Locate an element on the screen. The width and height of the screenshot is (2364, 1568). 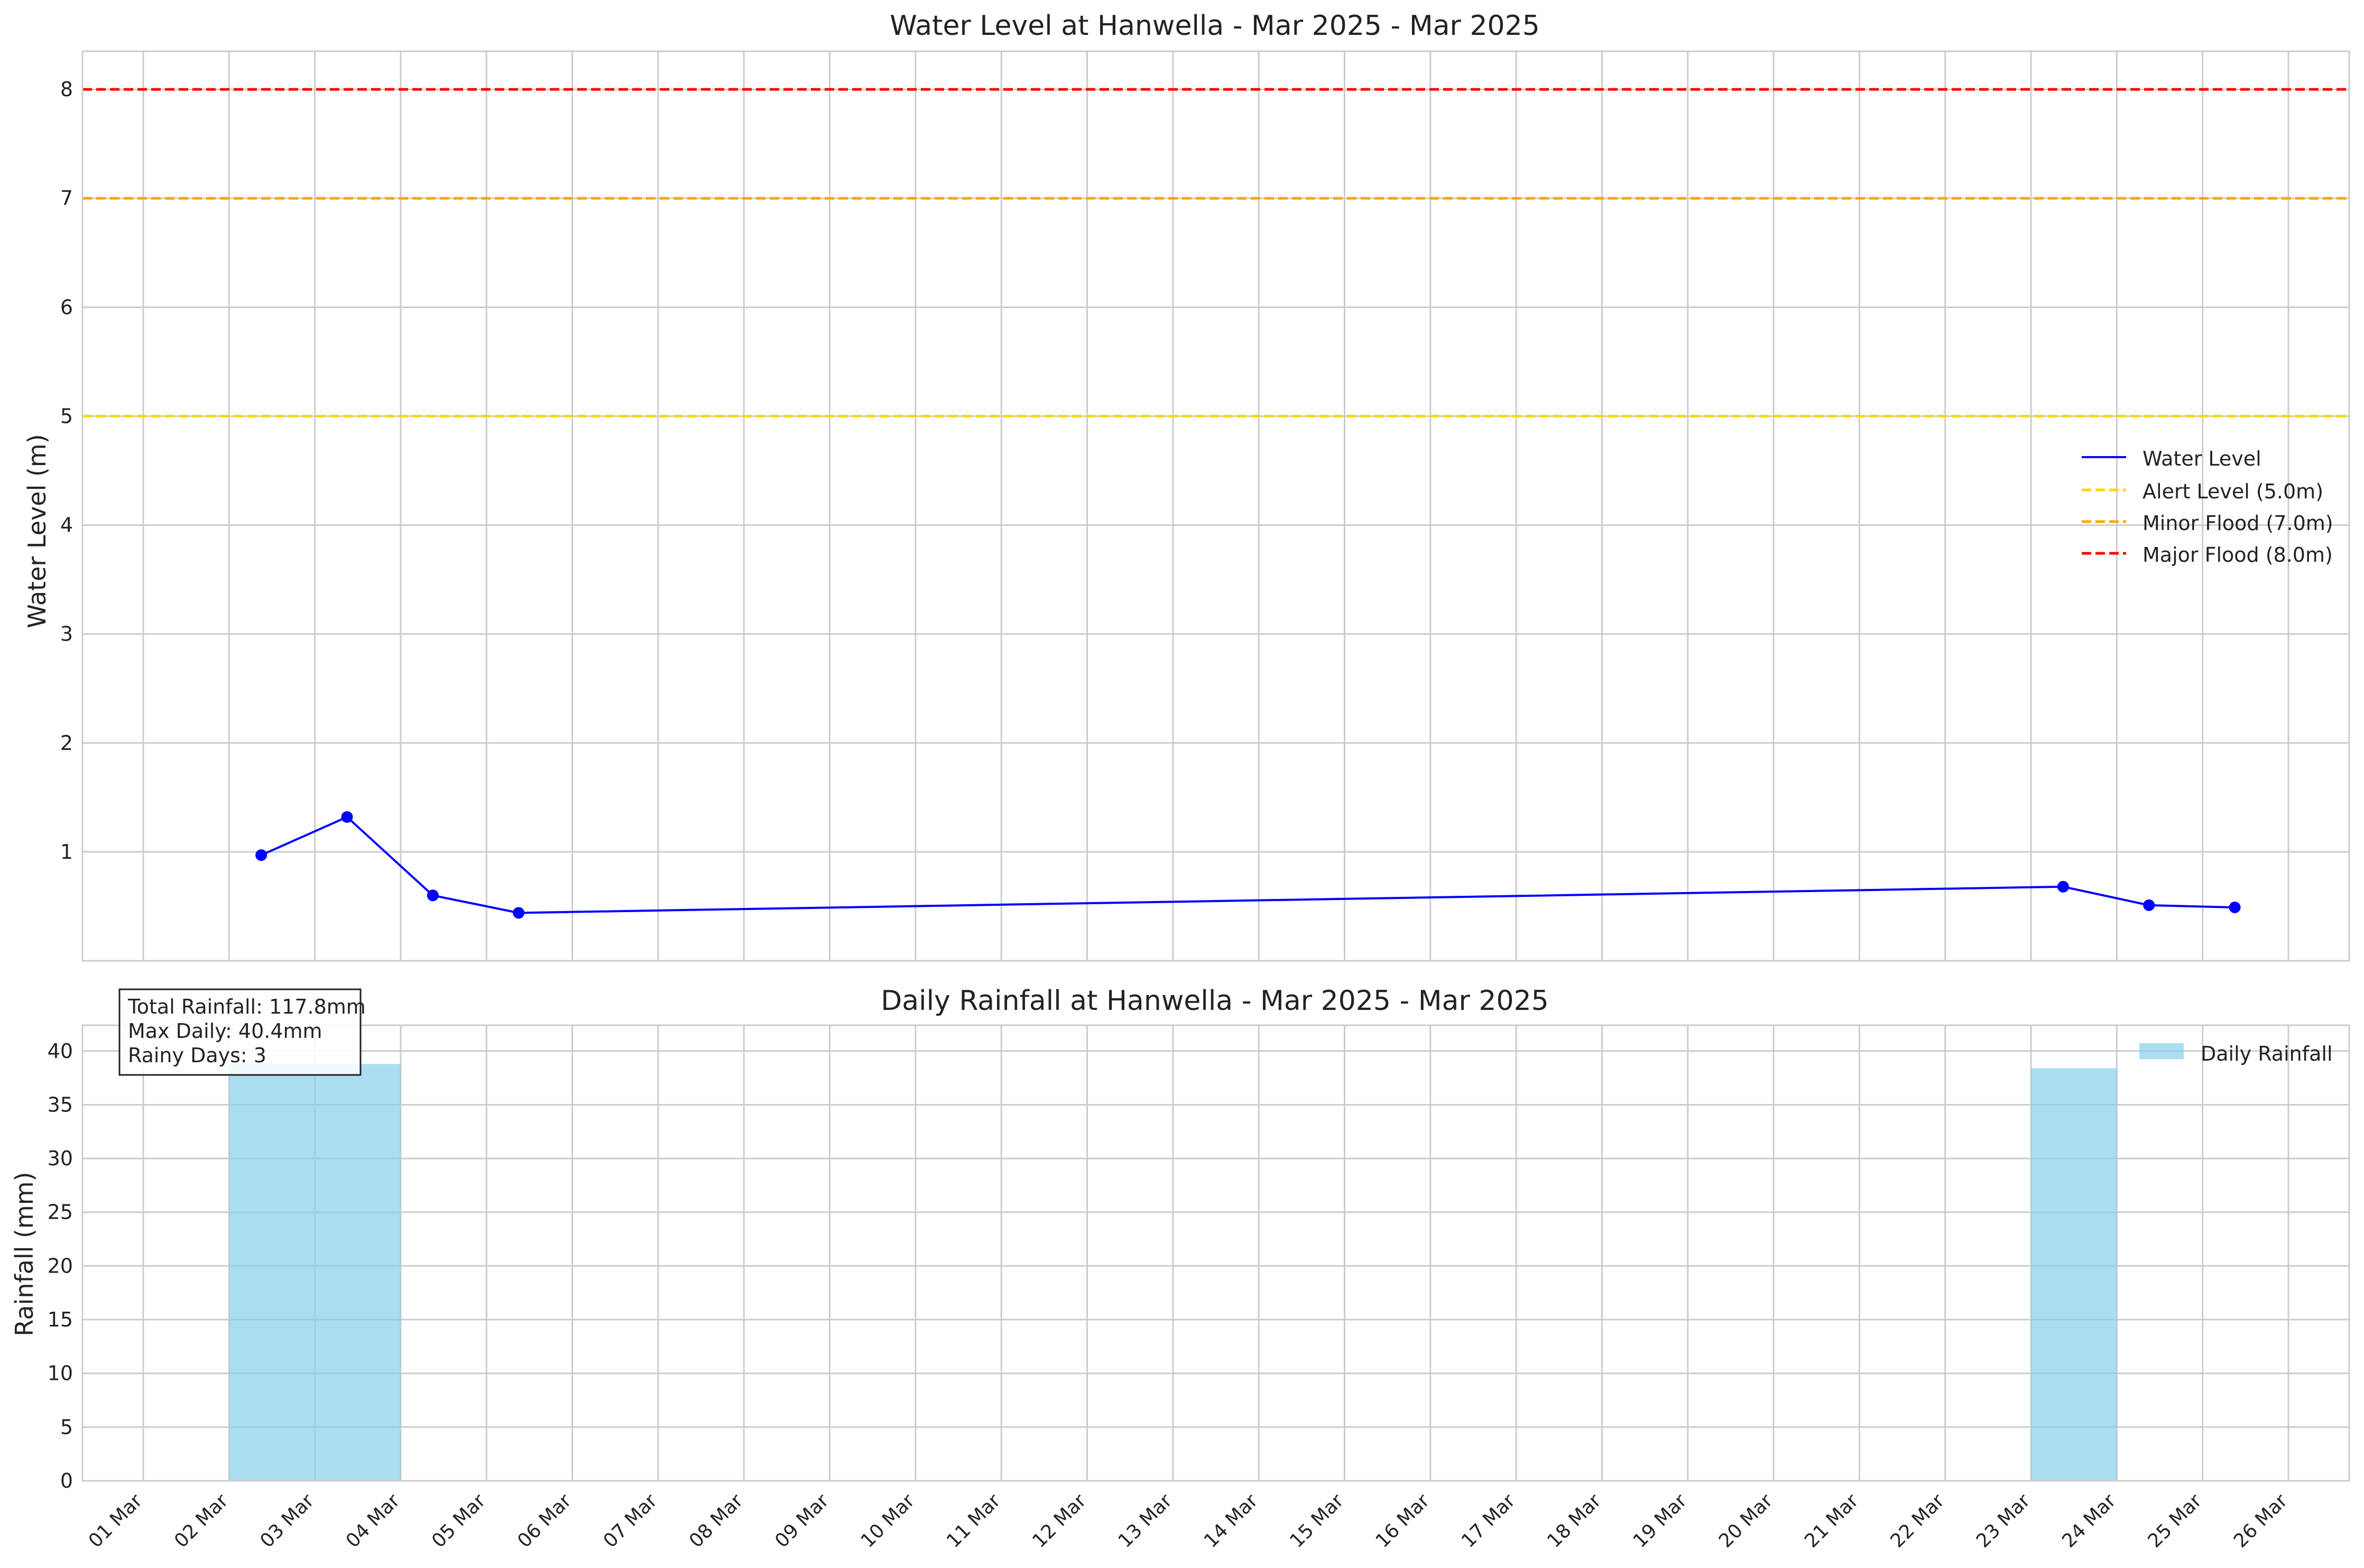
rainfall-yticks: 0 5 10 15 20 25 30 35 40 is located at coordinates (60, 1266).